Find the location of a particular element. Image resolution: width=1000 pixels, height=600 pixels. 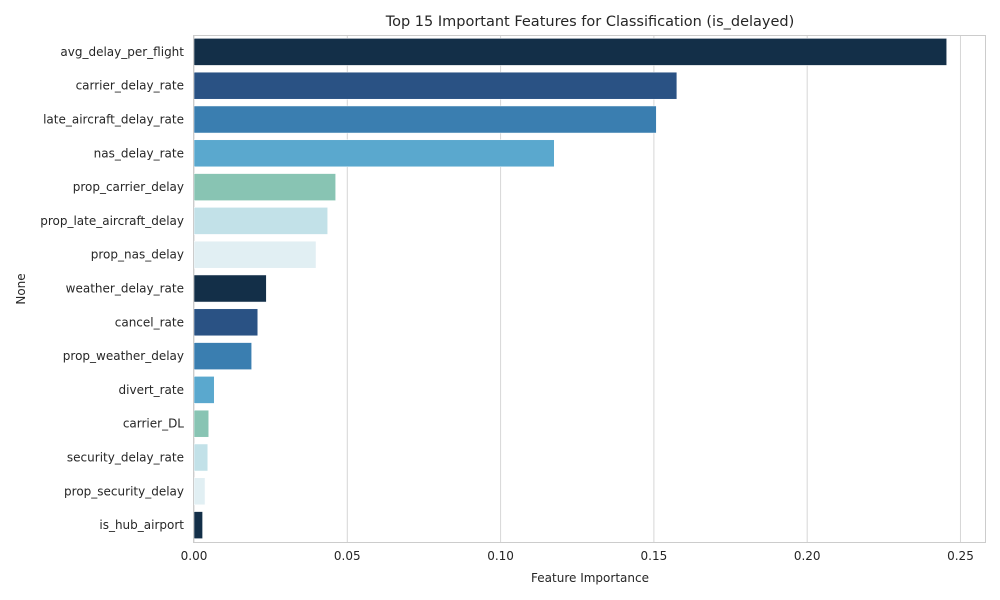

bar-security-delay-rate is located at coordinates (201, 457).